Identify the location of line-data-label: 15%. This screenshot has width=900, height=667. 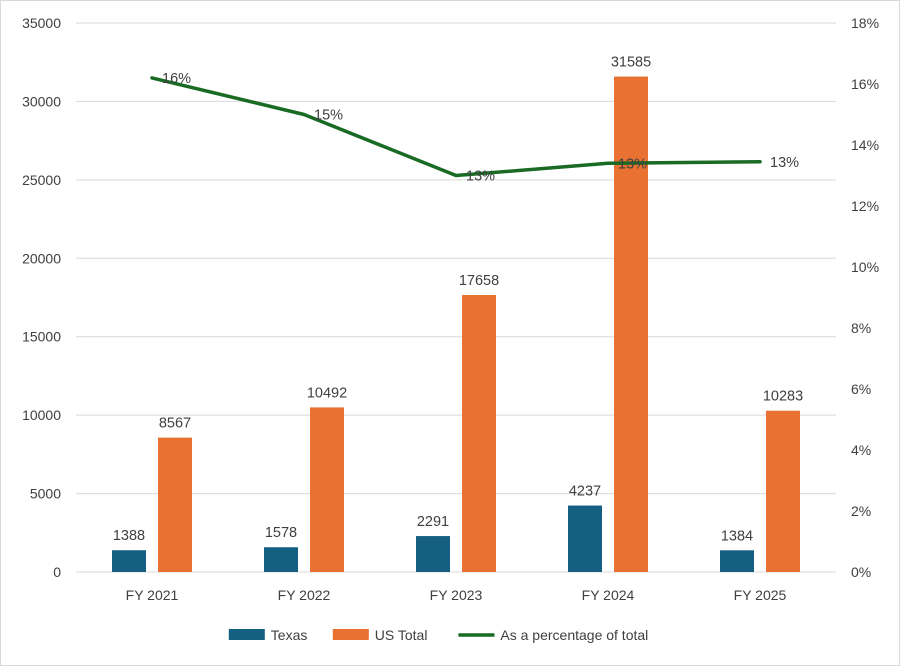
(328, 116).